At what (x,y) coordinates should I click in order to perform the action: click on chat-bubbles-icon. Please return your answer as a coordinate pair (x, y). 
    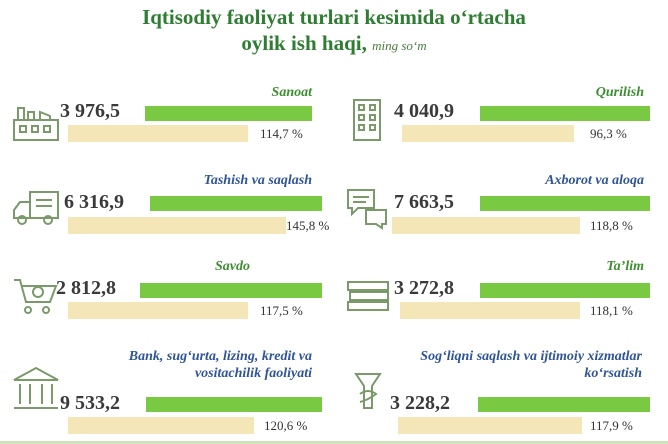
    Looking at the image, I should click on (368, 206).